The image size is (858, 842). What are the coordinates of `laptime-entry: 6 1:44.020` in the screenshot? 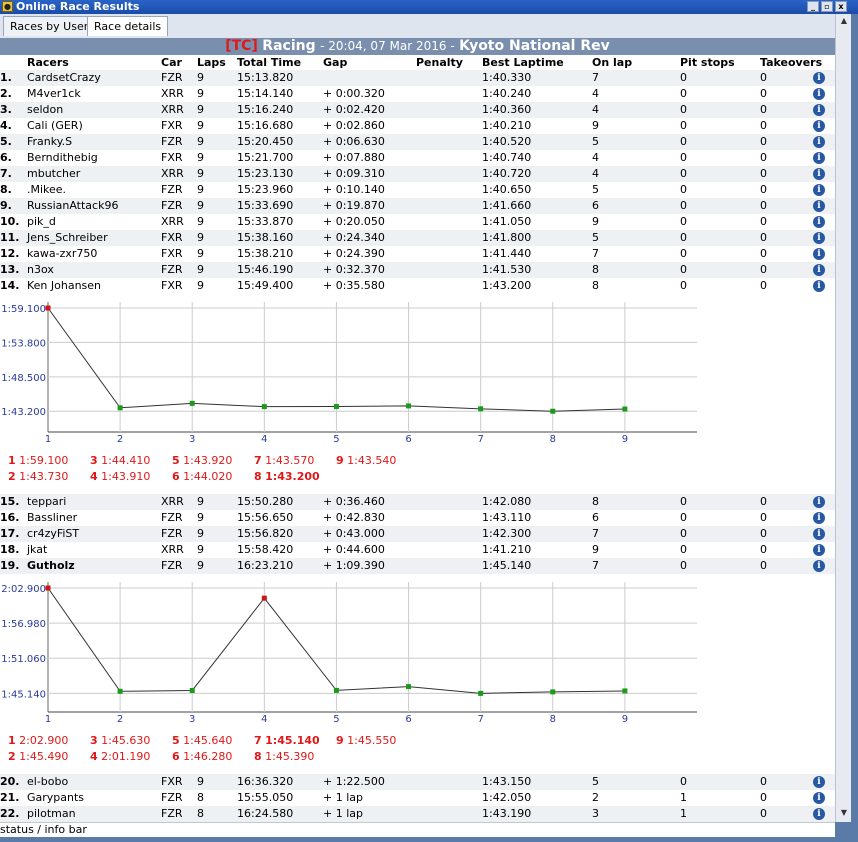 It's located at (202, 476).